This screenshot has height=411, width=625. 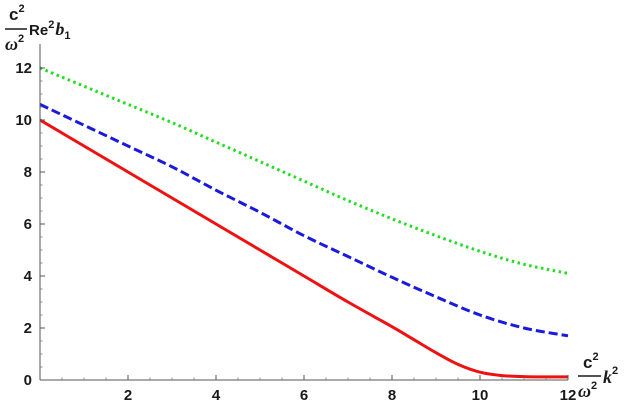 I want to click on y-tick-label: 4, so click(x=28, y=276).